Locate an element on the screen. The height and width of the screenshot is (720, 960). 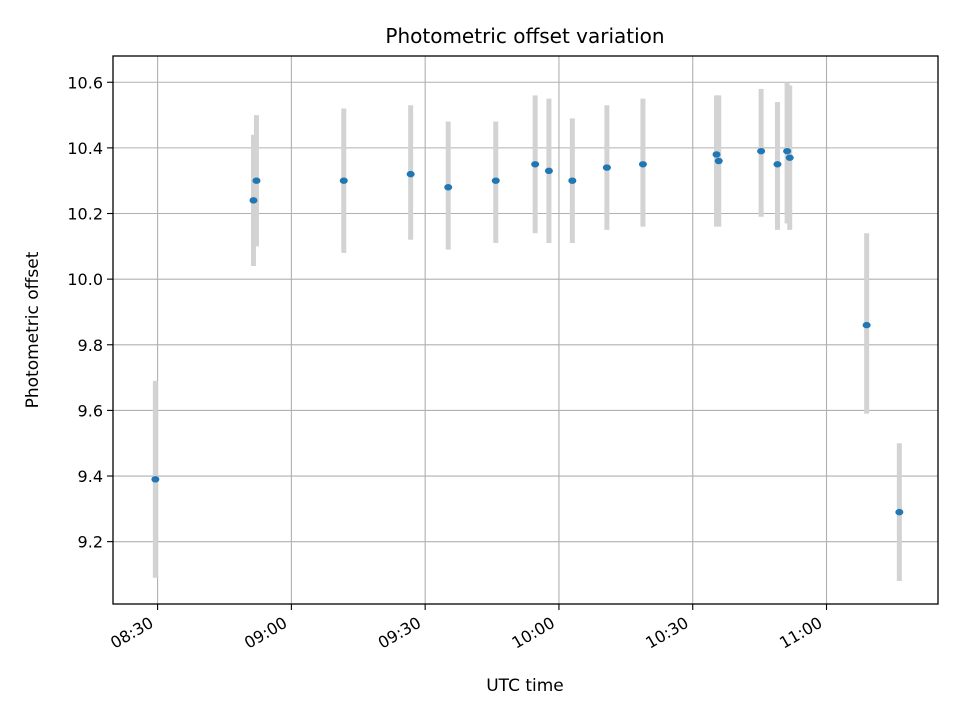
y-tick-label: 10.2 is located at coordinates (85, 214).